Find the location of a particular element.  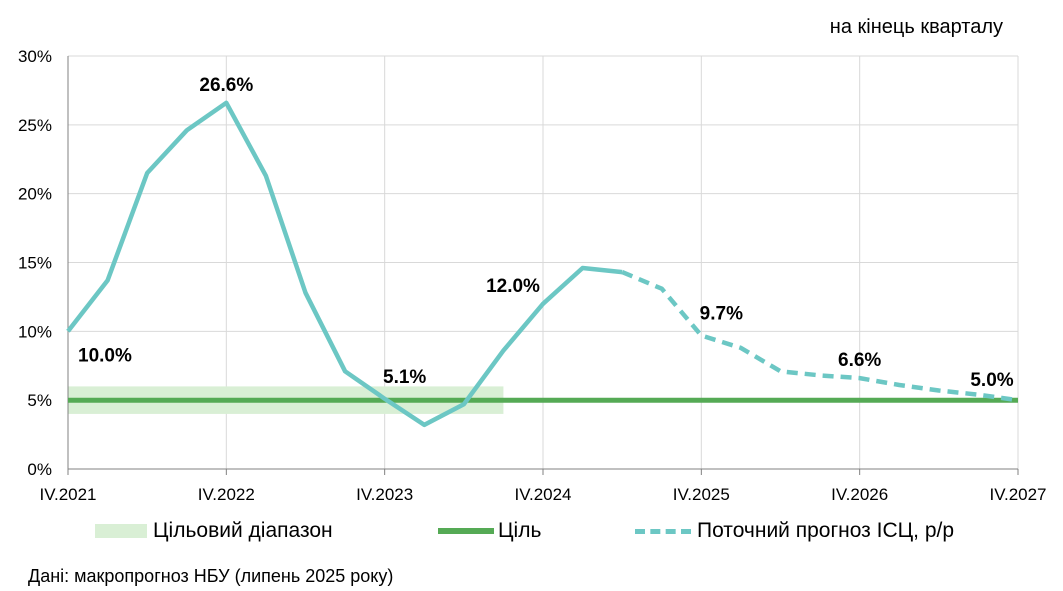

x-tick-label: IV.2023 is located at coordinates (384, 494).